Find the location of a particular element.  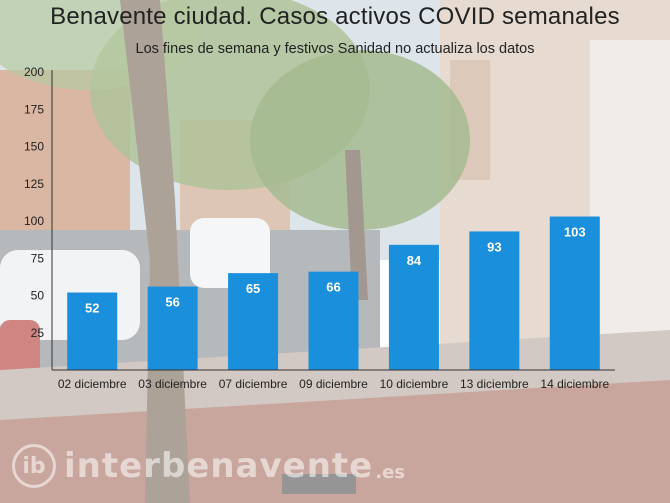

y-tick-label: 100 is located at coordinates (34, 221).